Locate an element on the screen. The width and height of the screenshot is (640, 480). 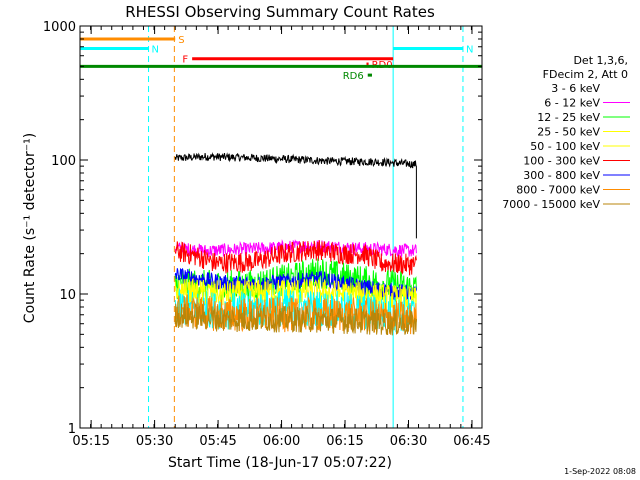
legend-label-3: 25 - 50 keV is located at coordinates (568, 132).